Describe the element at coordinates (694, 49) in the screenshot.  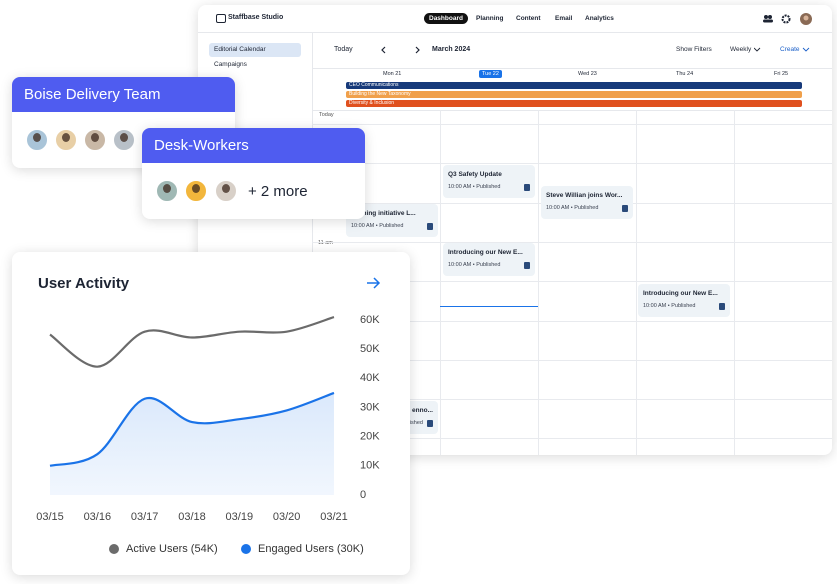
I see `filters-button: Show Filters` at that location.